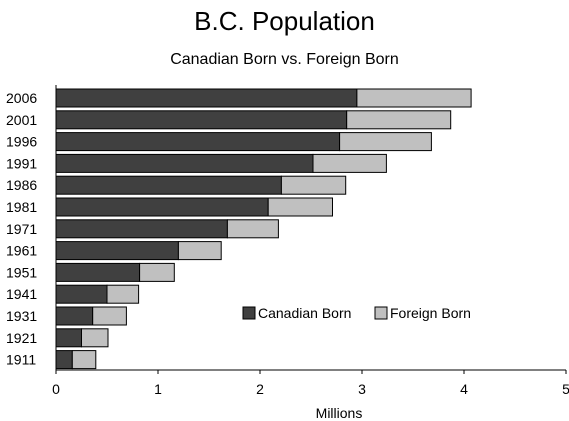  Describe the element at coordinates (157, 272) in the screenshot. I see `bar-foreign-born-1951` at that location.